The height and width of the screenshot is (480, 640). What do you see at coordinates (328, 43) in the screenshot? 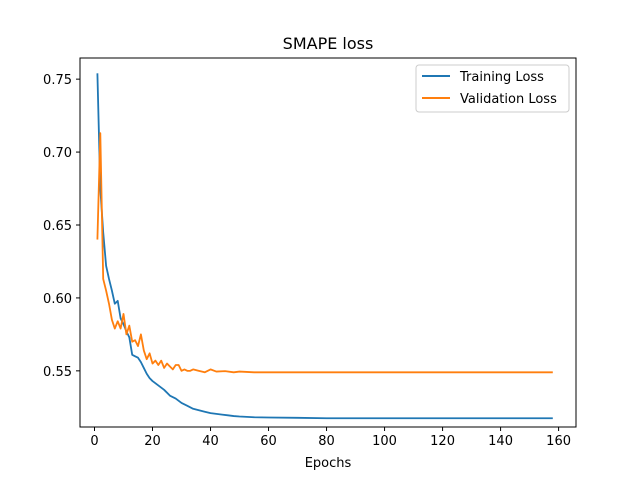
I see `chart-title: SMAPE loss` at bounding box center [328, 43].